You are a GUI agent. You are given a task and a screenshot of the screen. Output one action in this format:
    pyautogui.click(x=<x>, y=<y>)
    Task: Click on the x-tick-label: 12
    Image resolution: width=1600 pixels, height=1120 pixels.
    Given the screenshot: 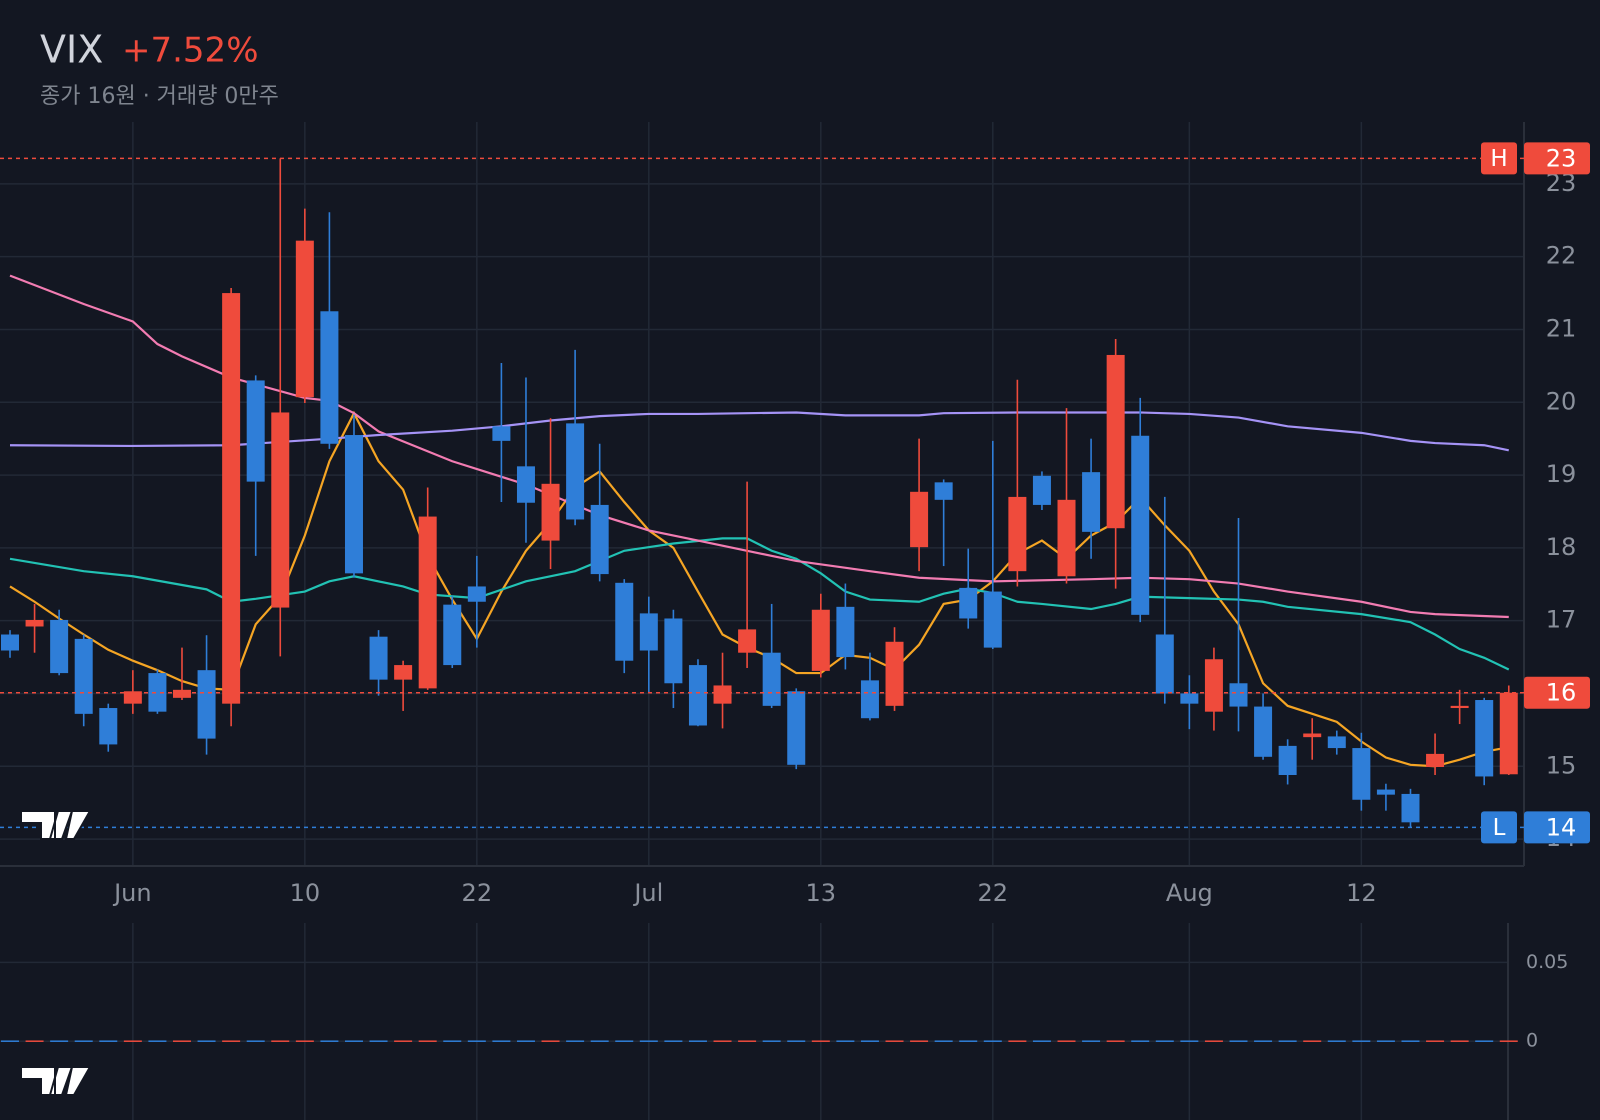 What is the action you would take?
    pyautogui.click(x=1361, y=893)
    